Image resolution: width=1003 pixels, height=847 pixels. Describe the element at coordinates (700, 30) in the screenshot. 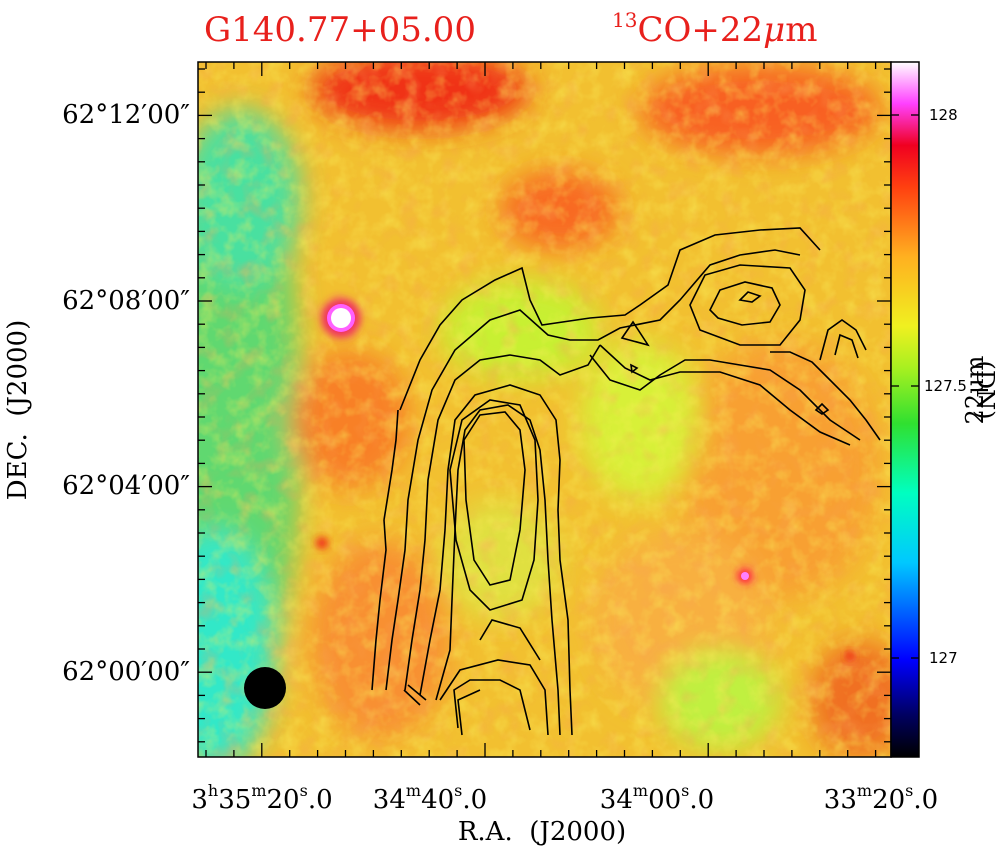

I see `overlay-label-main: CO+22` at that location.